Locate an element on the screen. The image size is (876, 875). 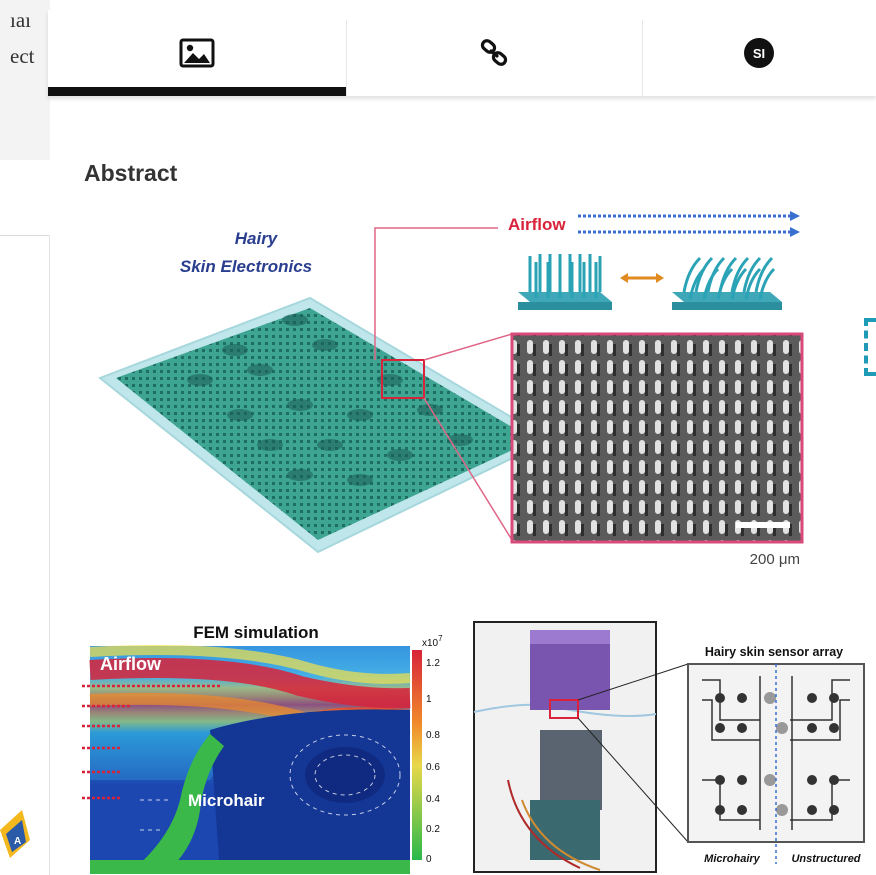
scale-label: 200 μm is located at coordinates (775, 559).